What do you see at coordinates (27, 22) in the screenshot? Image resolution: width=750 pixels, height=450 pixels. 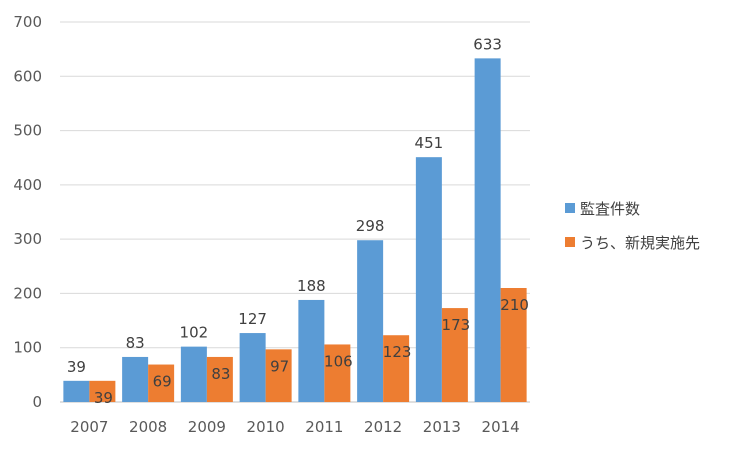 I see `y-tick-label: 700` at bounding box center [27, 22].